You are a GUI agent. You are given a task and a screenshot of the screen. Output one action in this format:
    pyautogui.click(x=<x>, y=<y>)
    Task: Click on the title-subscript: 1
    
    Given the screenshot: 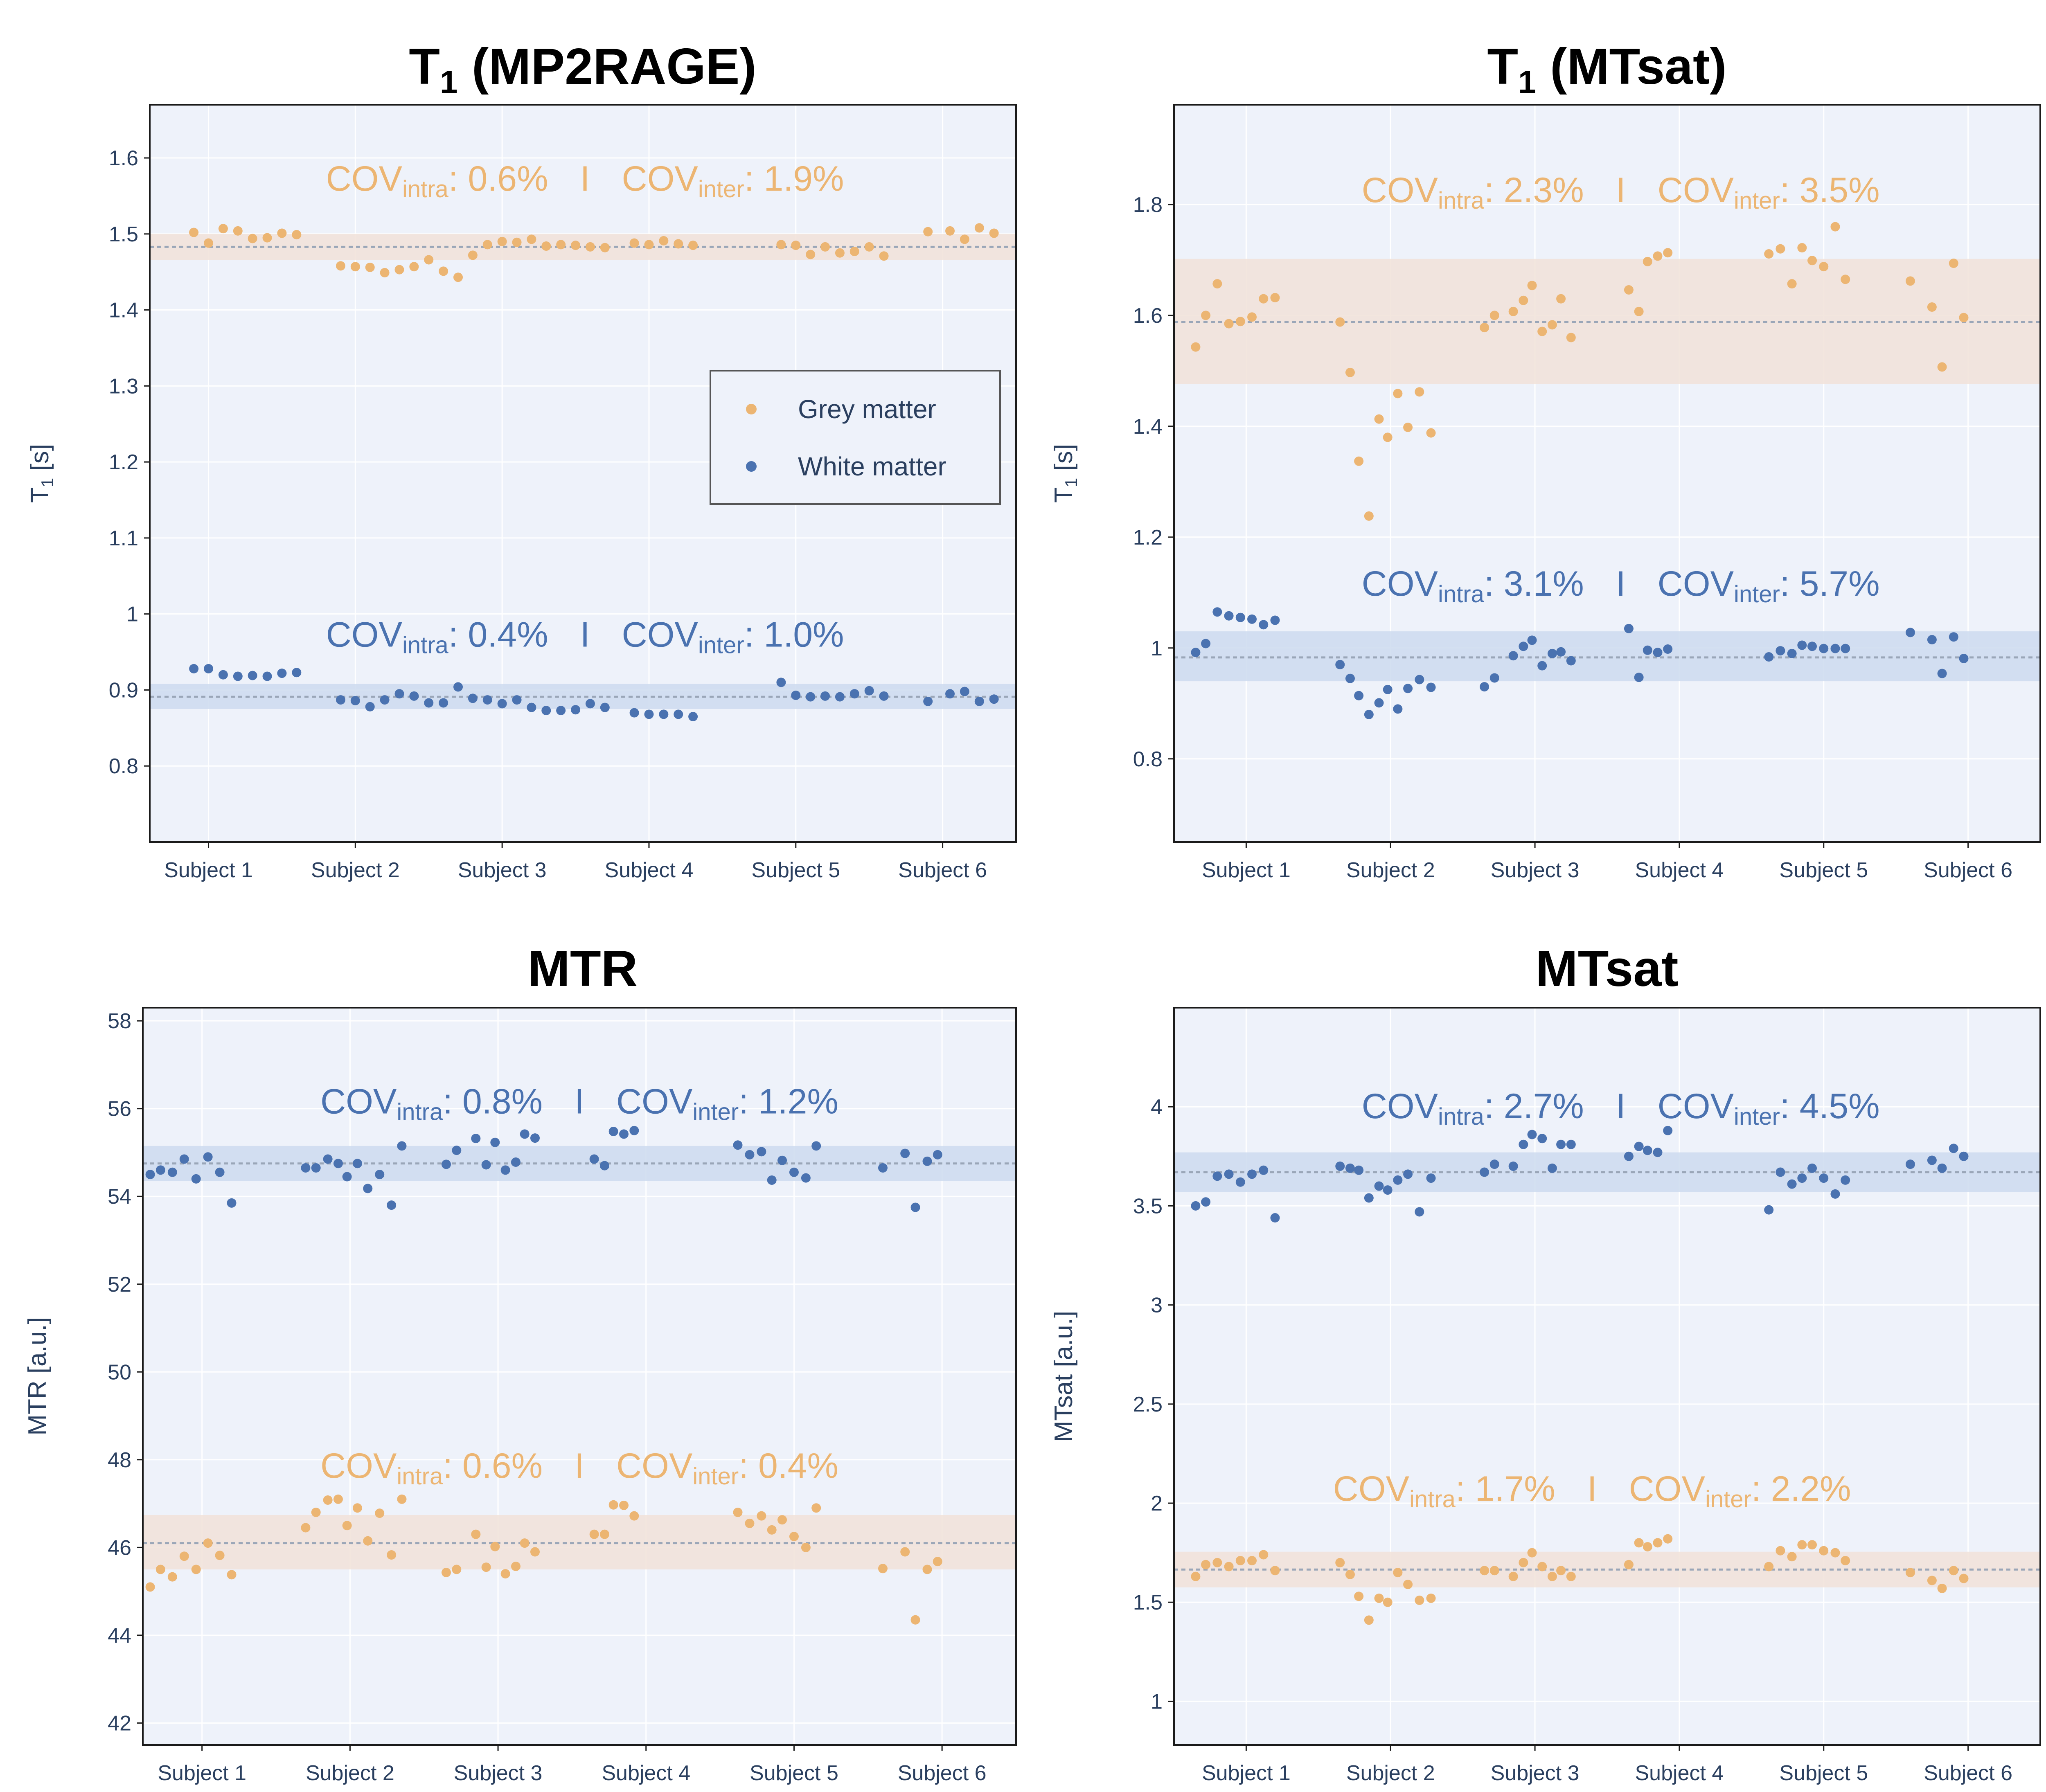 What is the action you would take?
    pyautogui.click(x=448, y=82)
    